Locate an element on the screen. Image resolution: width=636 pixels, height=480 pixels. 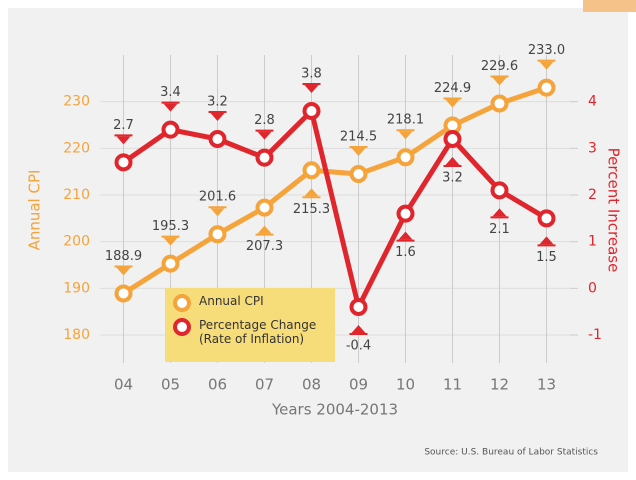
y2-tick-label: 2 is located at coordinates (592, 195).